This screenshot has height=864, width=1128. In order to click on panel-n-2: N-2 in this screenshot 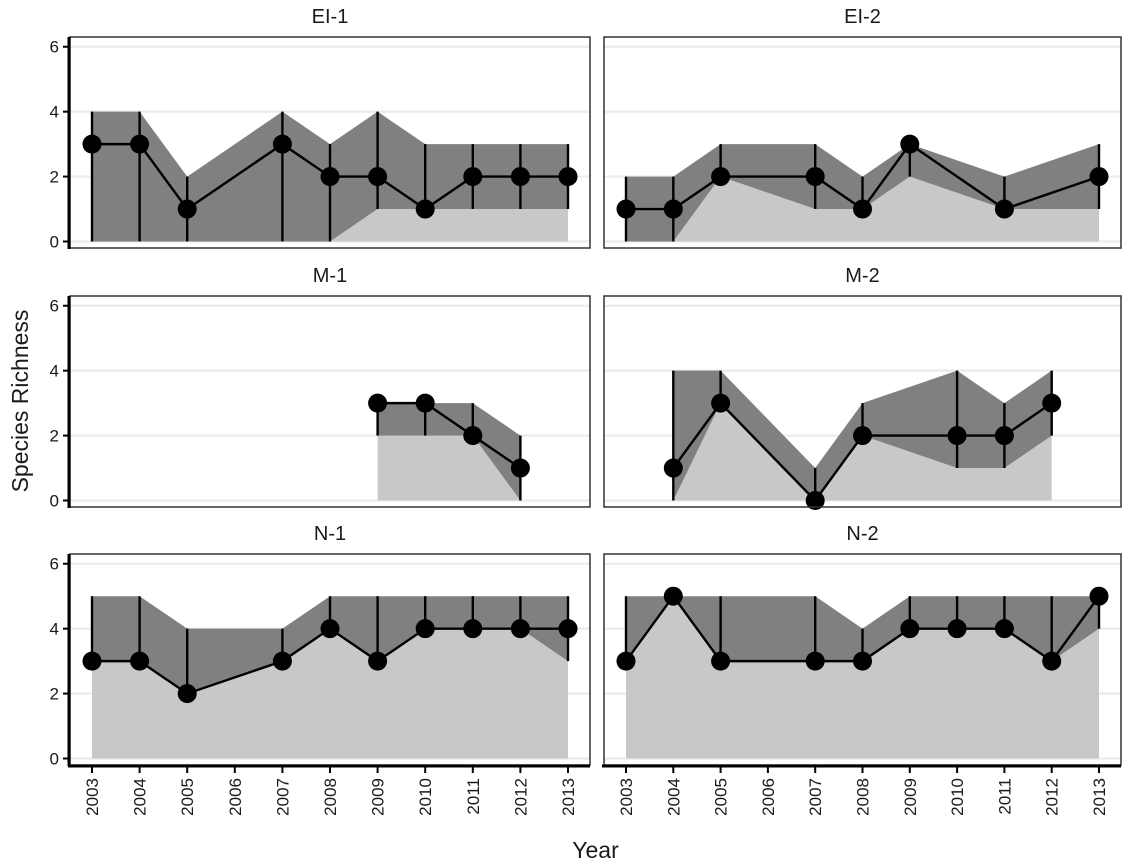, I will do `click(862, 644)`.